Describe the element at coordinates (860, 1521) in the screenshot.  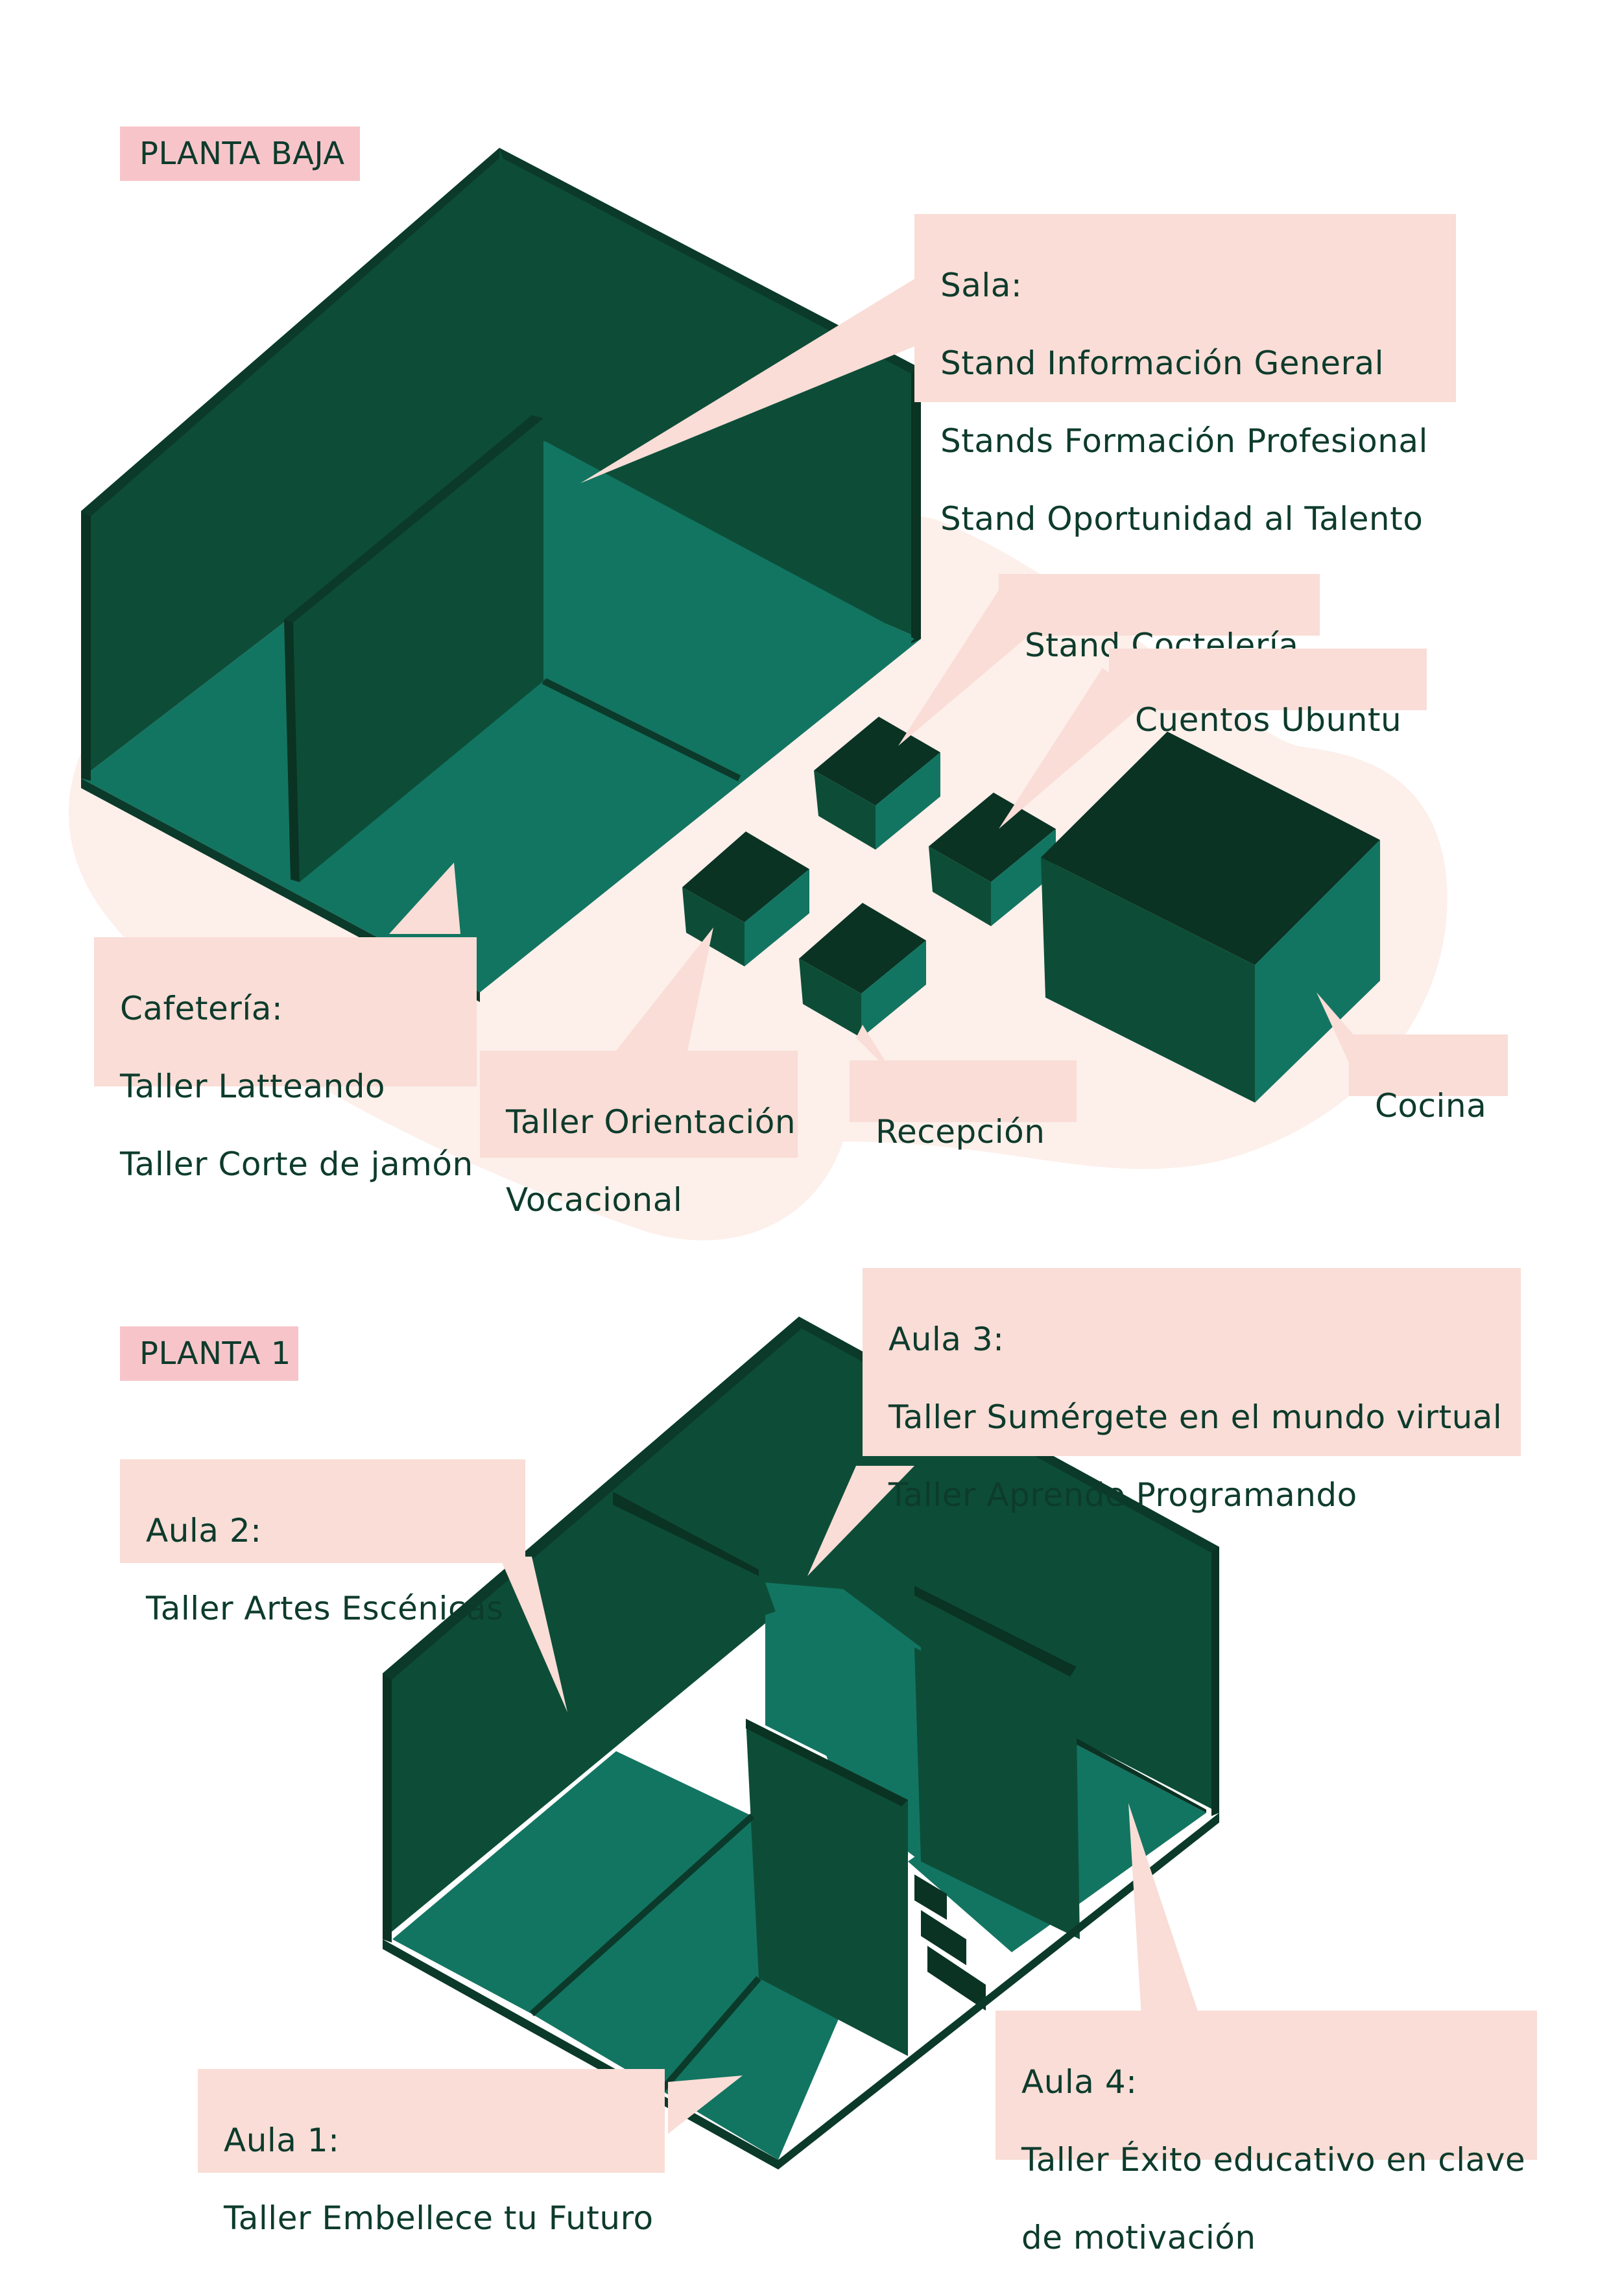
I see `aula3-callout-pointer` at that location.